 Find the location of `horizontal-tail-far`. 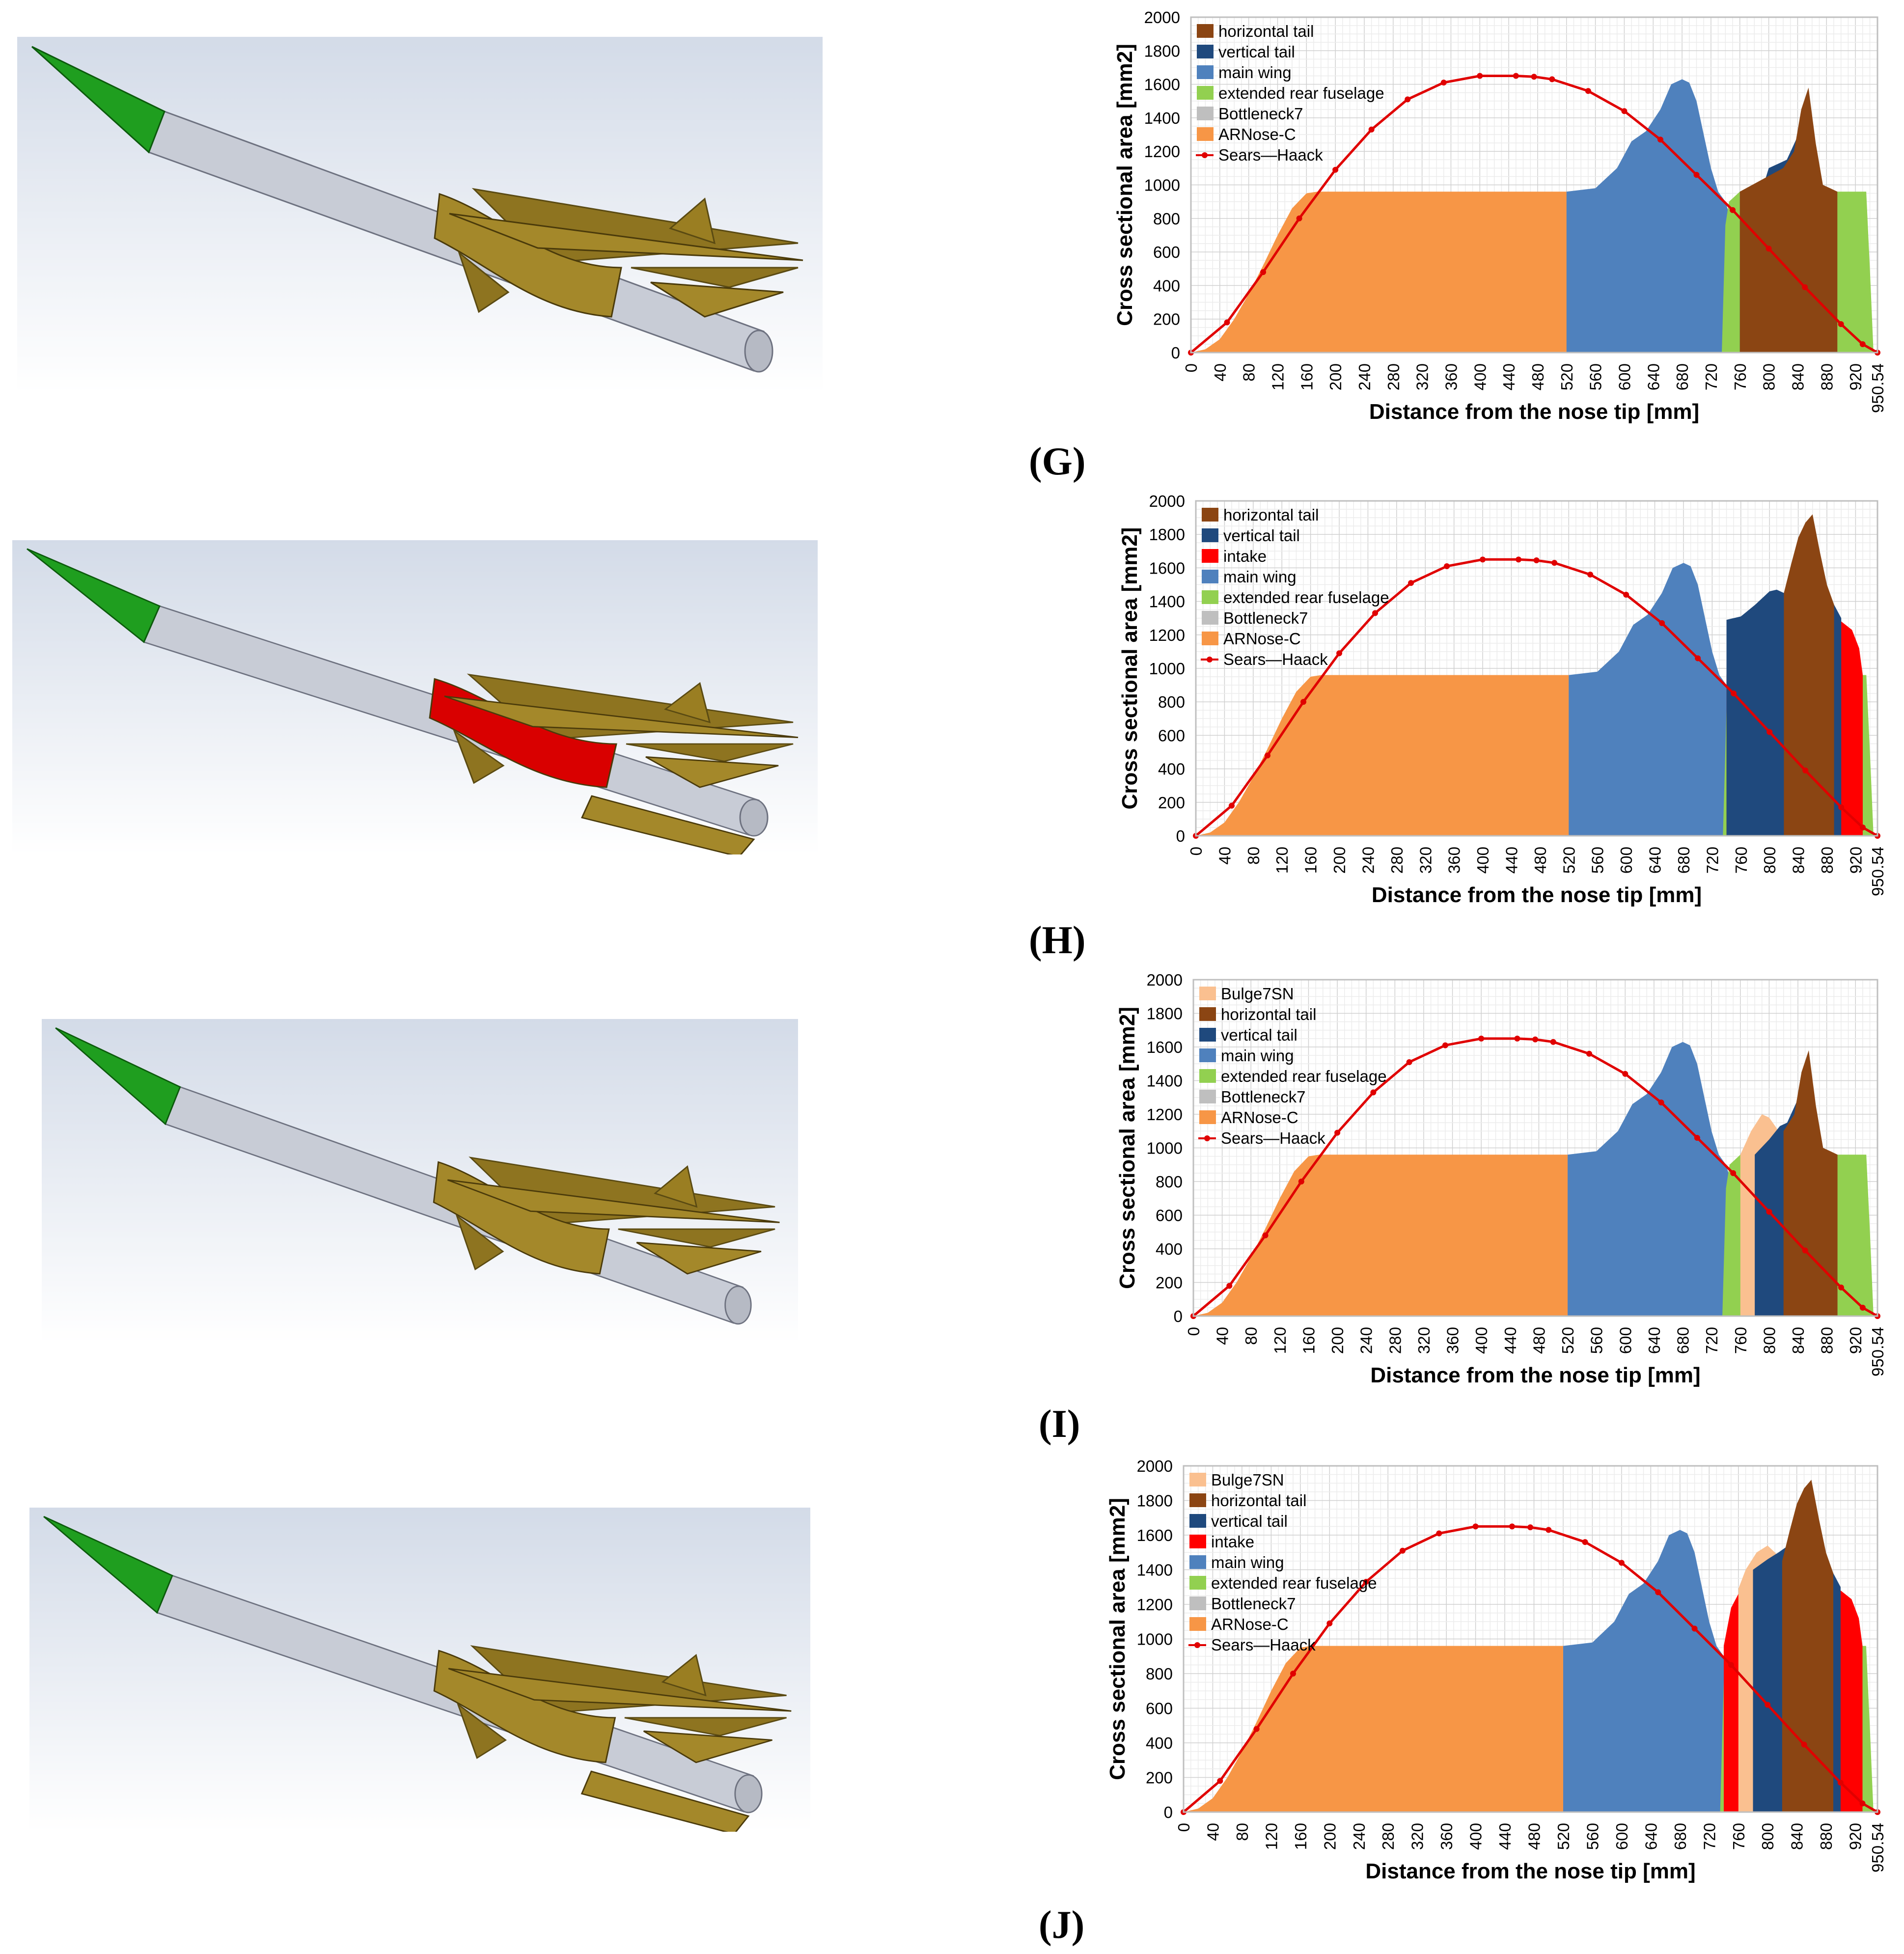

horizontal-tail-far is located at coordinates (705, 1727).